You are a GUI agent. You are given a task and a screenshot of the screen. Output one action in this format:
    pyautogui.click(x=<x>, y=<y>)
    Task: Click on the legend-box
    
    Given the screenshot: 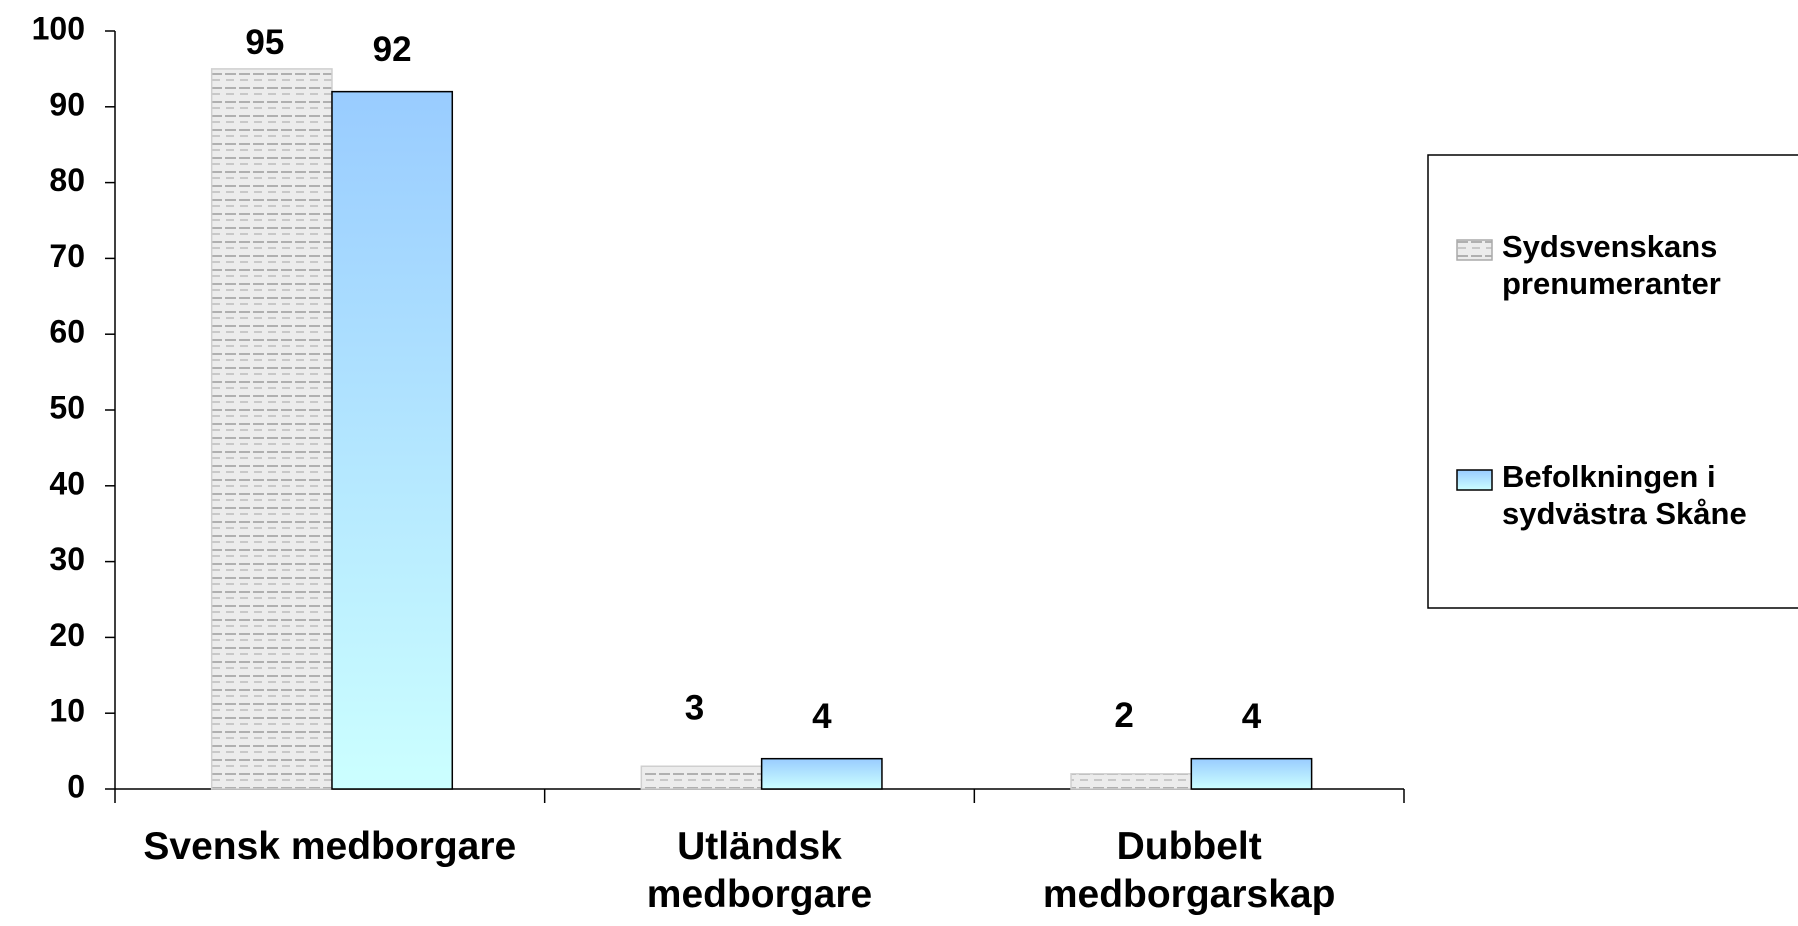 What is the action you would take?
    pyautogui.click(x=1612, y=381)
    